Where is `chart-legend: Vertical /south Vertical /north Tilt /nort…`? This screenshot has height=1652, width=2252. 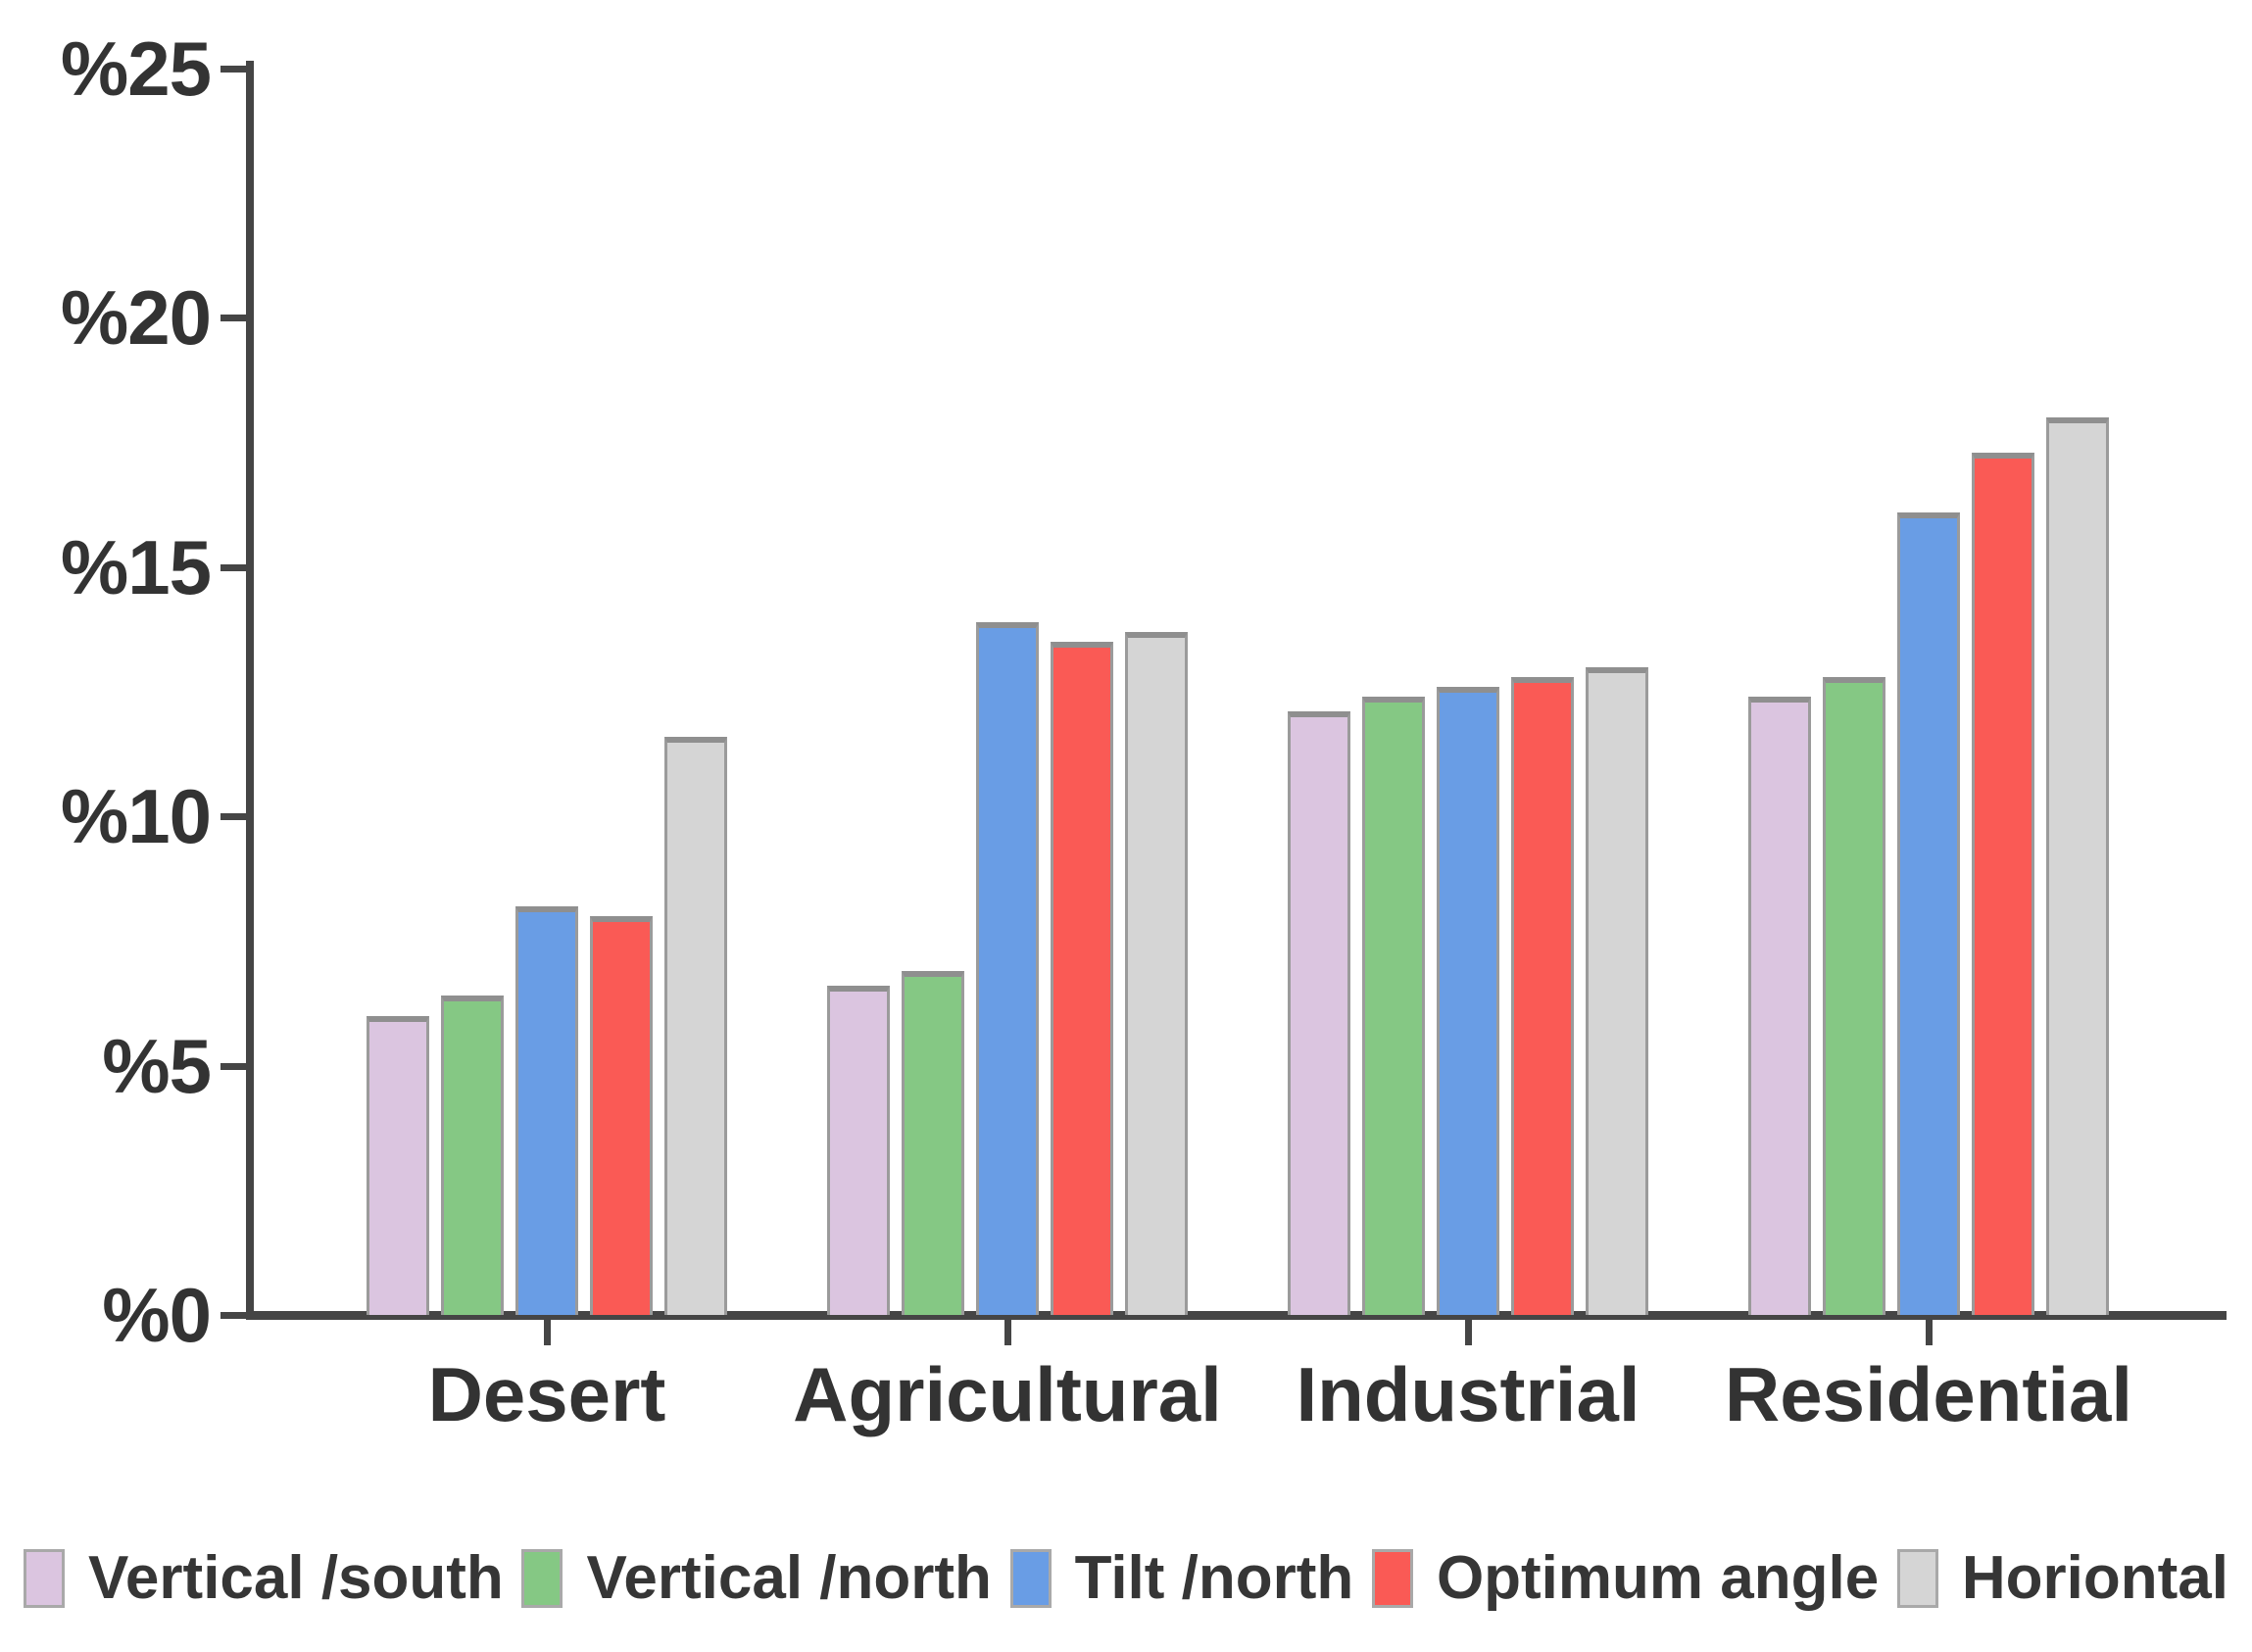
chart-legend: Vertical /south Vertical /north Tilt /nort… is located at coordinates (1126, 1579).